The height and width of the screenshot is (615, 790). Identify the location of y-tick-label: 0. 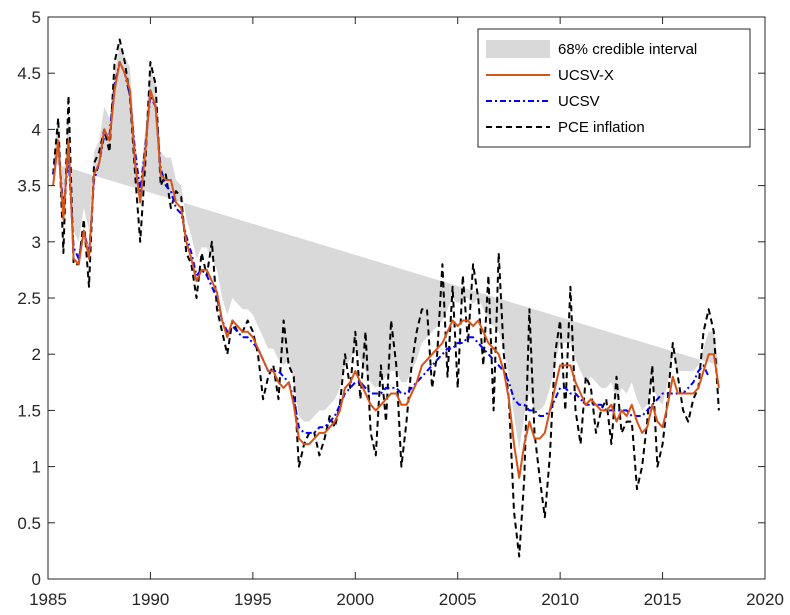
(36, 579).